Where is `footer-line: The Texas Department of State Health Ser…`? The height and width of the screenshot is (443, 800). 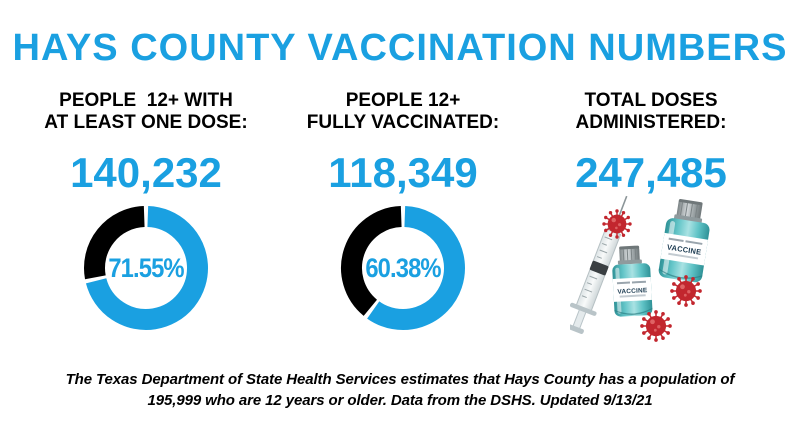
footer-line: The Texas Department of State Health Ser… is located at coordinates (400, 379).